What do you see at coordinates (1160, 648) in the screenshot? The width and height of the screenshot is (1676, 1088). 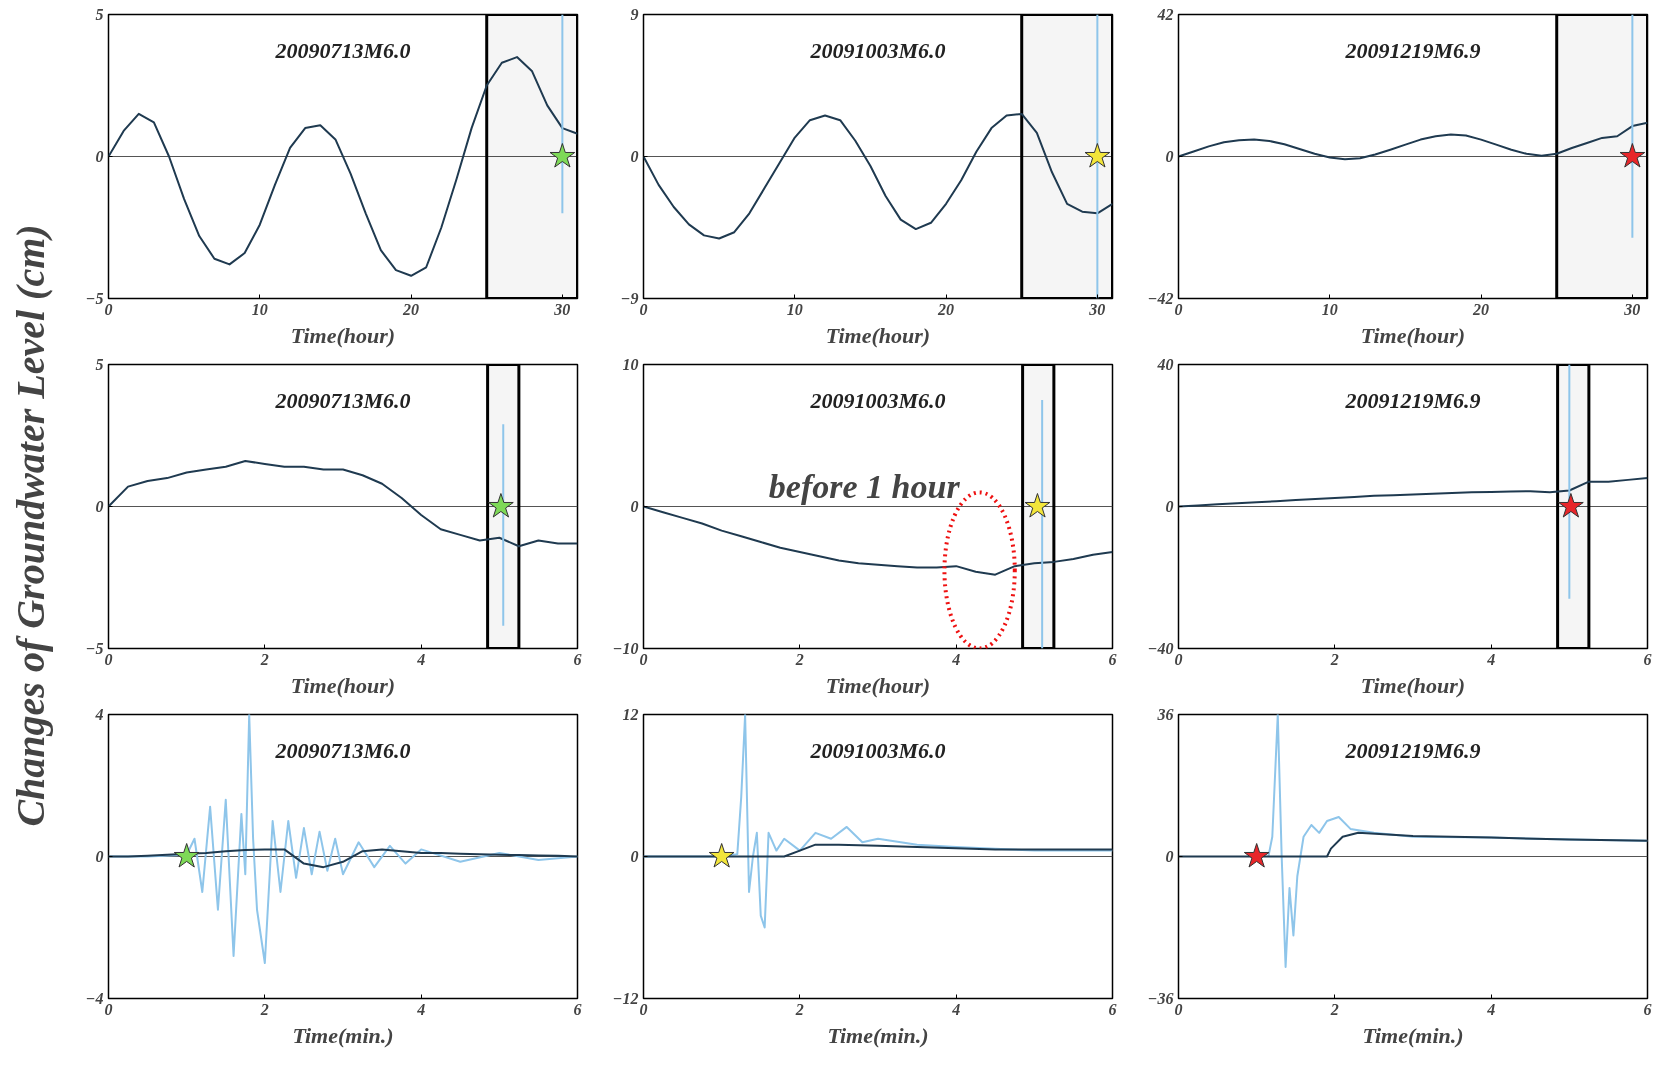 I see `y-tick-label: −40` at bounding box center [1160, 648].